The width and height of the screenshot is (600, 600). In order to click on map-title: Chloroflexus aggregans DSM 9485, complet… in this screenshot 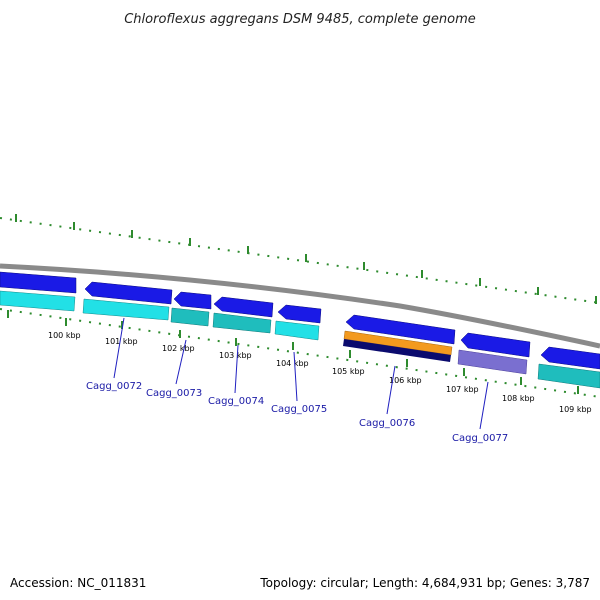, I will do `click(300, 19)`.